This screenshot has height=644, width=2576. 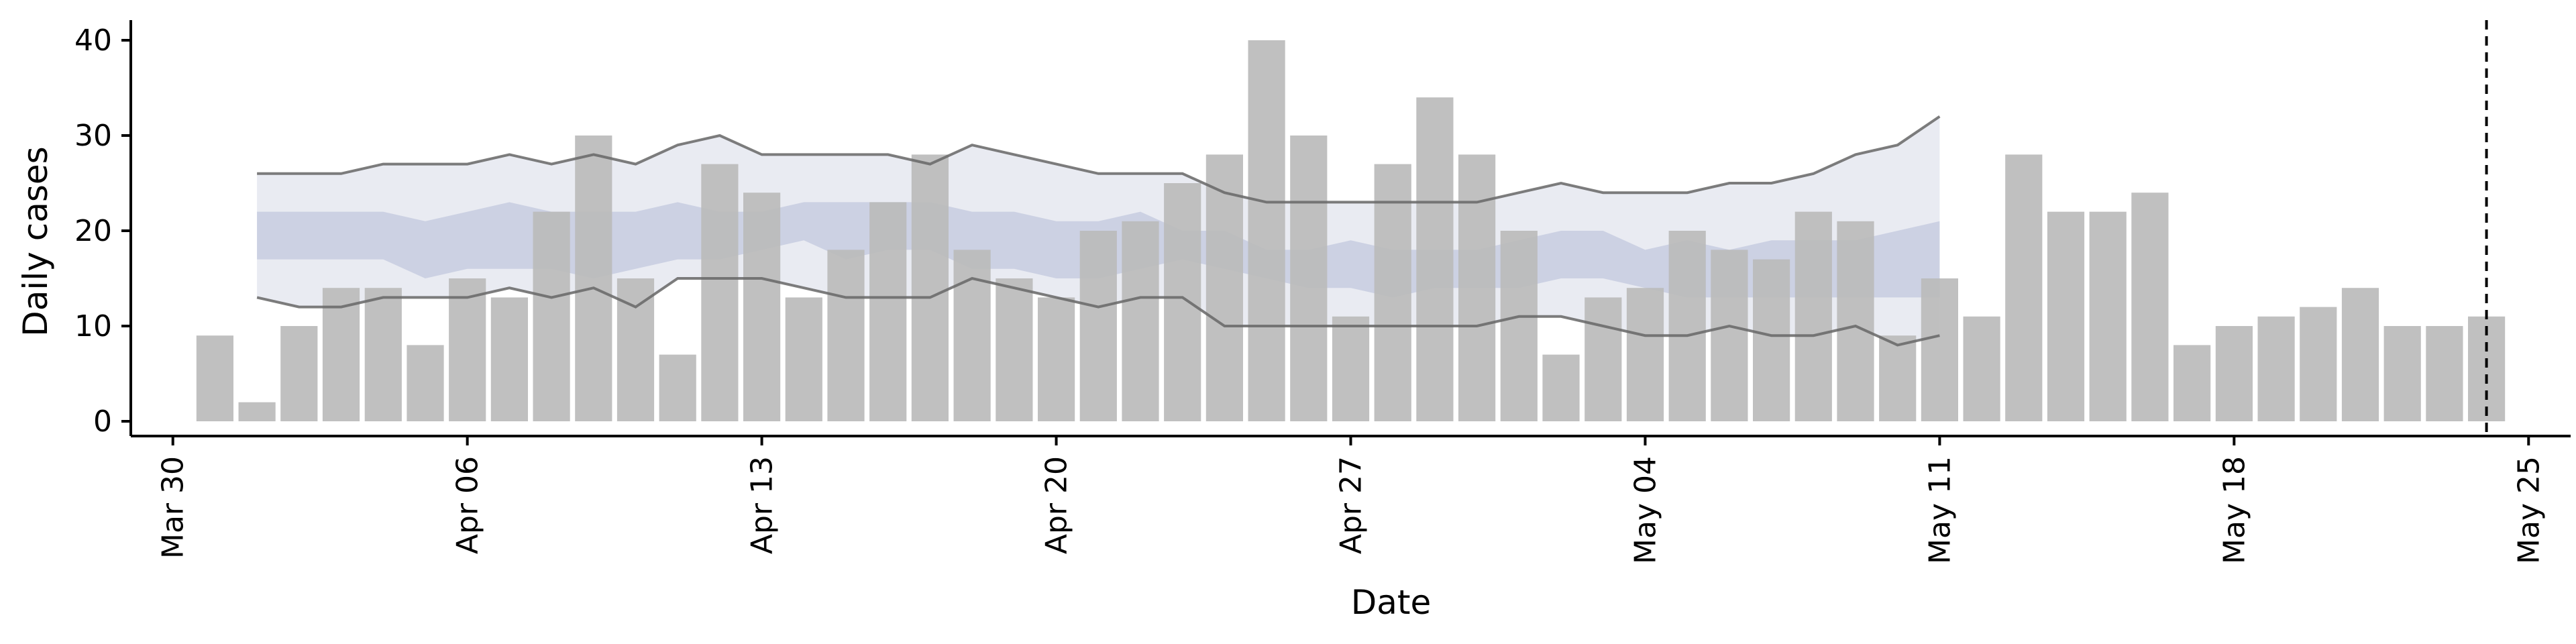 I want to click on x-tick-label: May 25, so click(x=2529, y=510).